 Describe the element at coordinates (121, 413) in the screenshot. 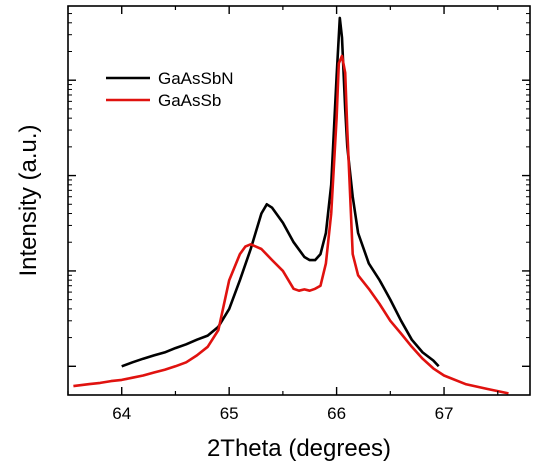

I see `x-tick-label: 64` at that location.